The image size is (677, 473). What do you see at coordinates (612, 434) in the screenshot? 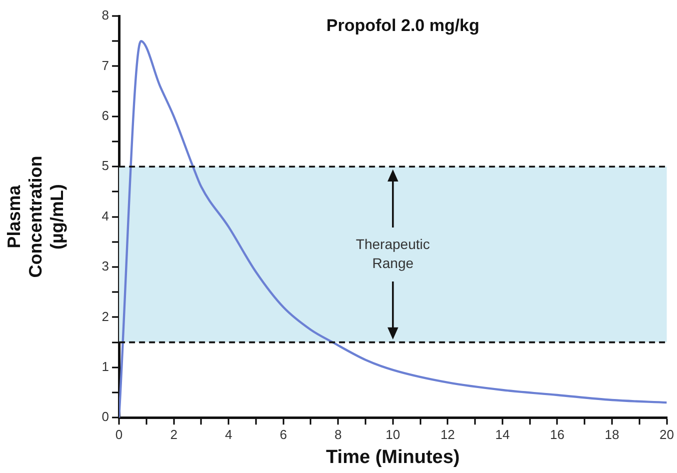
I see `x-tick-label: 18` at bounding box center [612, 434].